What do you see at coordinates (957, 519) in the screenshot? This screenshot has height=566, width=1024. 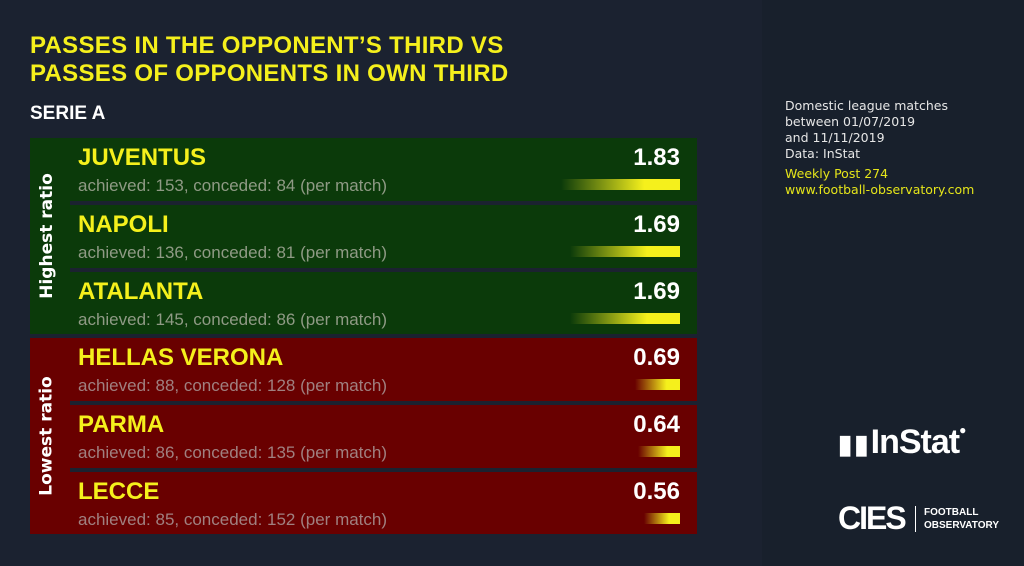 I see `football-observatory-logo: FOOTBALL OBSERVATORY` at bounding box center [957, 519].